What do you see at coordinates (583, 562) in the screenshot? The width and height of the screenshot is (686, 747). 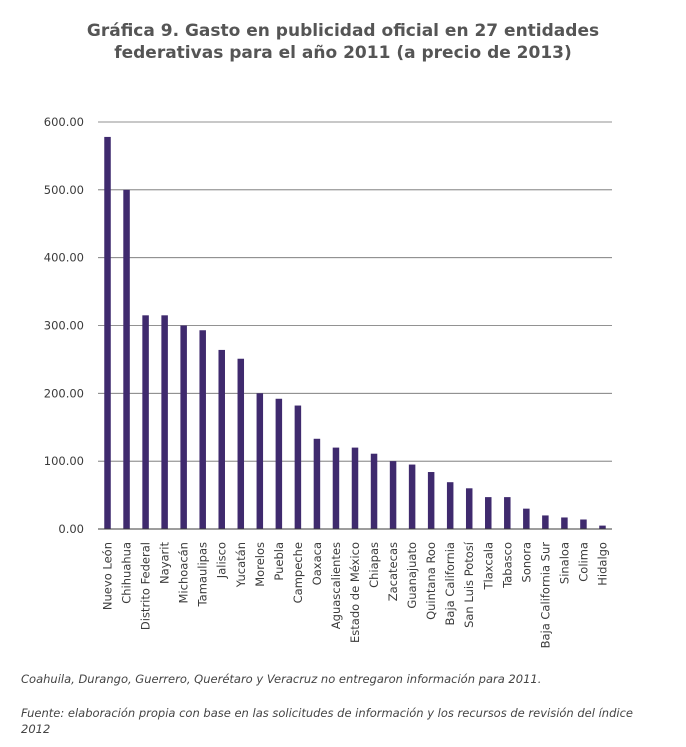 I see `x-category-label: Colima` at bounding box center [583, 562].